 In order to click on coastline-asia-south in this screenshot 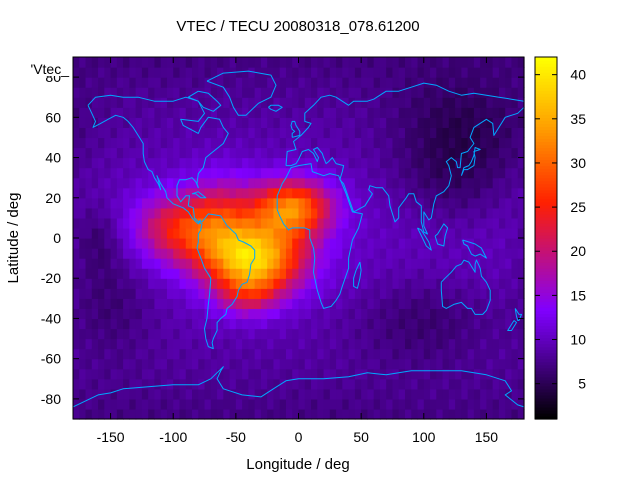, I will do `click(405, 170)`.